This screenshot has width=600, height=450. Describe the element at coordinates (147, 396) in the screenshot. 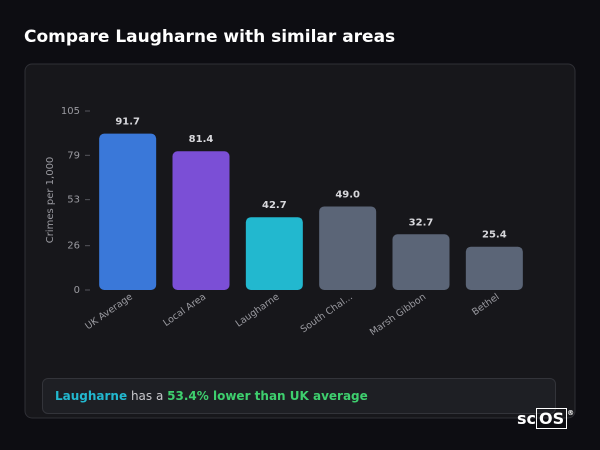

I see `summary-text: has a` at that location.